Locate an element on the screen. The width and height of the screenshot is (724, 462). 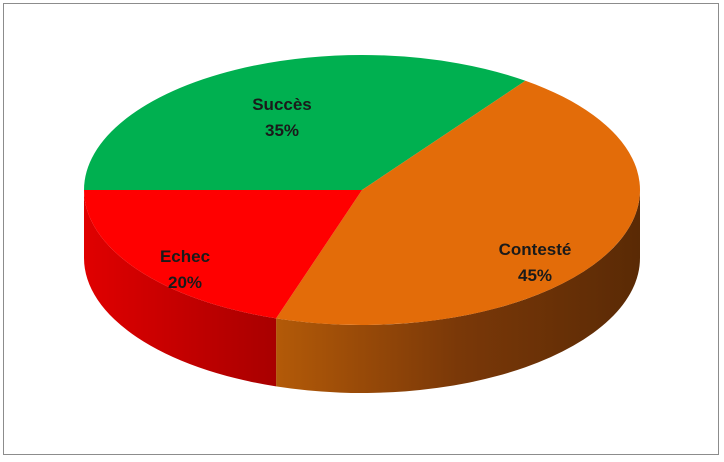
slice-label-1: Contesté is located at coordinates (535, 249).